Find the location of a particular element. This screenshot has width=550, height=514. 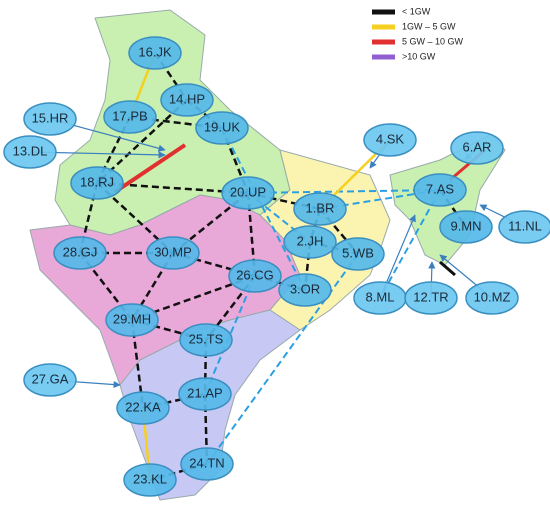

node-label: 8.ML is located at coordinates (380, 296).